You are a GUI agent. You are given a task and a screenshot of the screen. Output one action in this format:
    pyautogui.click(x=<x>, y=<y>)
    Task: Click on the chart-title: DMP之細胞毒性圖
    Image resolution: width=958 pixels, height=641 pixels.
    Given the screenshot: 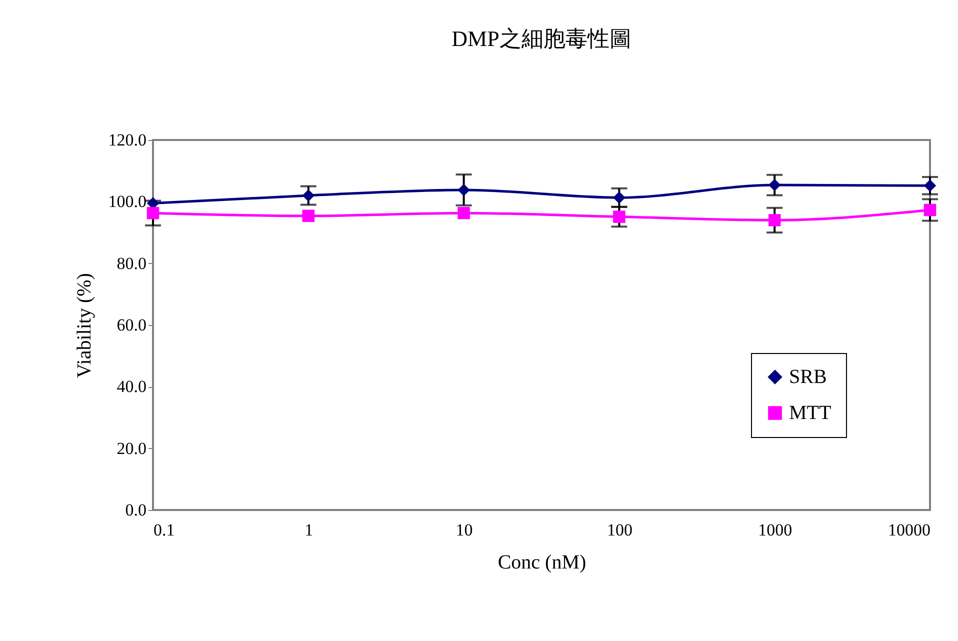 What is the action you would take?
    pyautogui.click(x=542, y=38)
    